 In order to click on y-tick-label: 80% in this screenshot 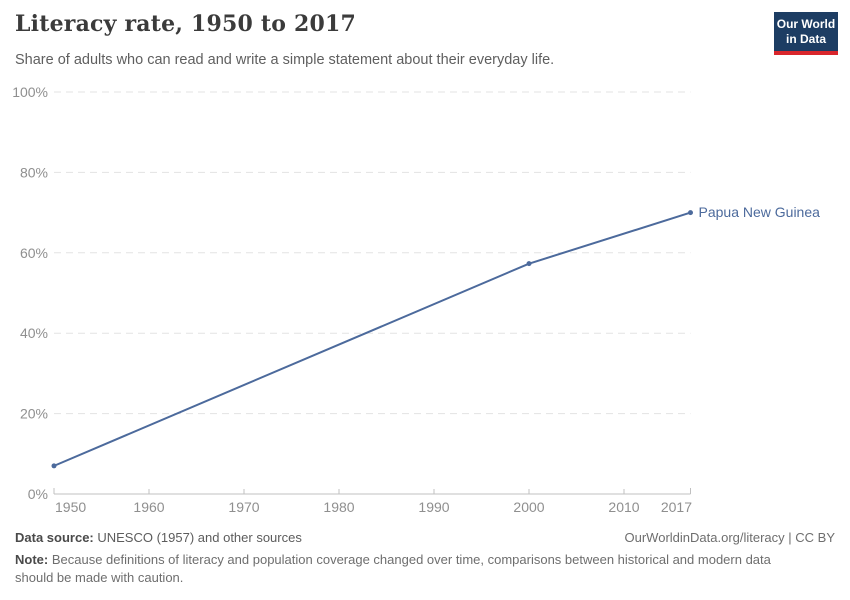, I will do `click(34, 172)`.